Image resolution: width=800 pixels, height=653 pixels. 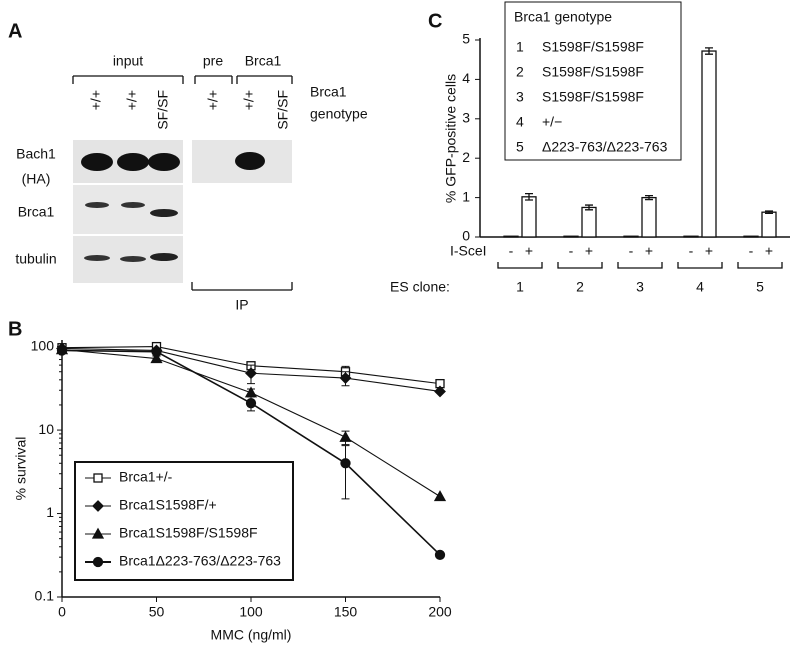 I want to click on row-label: Bach1, so click(x=36, y=154).